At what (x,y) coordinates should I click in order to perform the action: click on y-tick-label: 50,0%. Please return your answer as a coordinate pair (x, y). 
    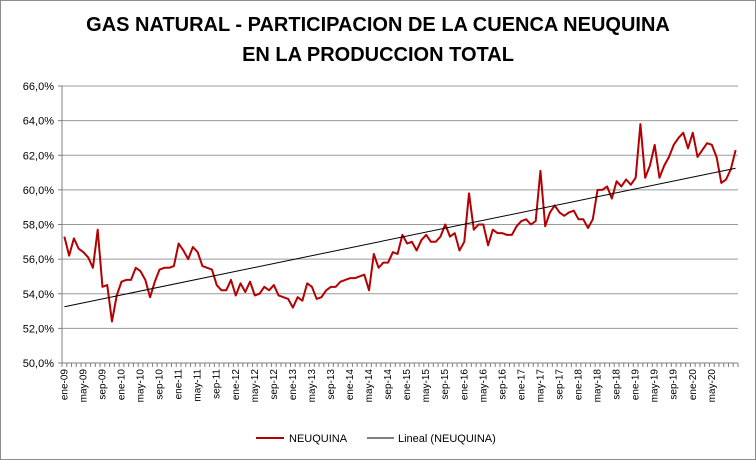
    Looking at the image, I should click on (38, 364).